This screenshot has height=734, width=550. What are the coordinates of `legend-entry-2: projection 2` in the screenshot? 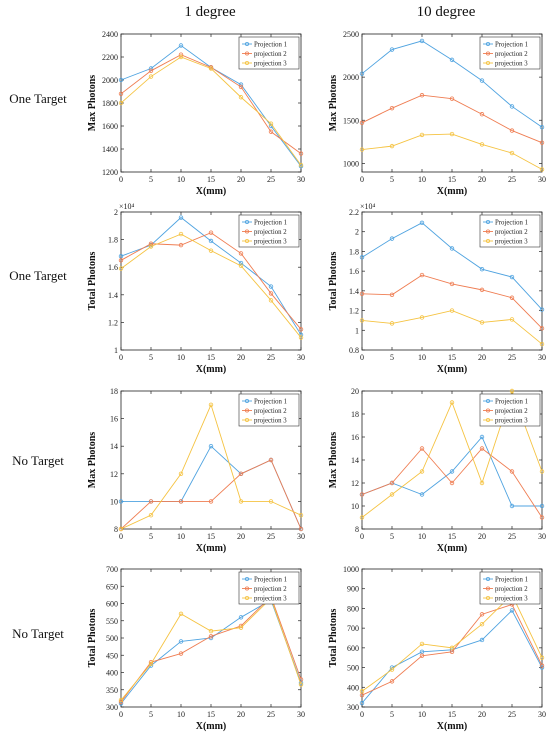 It's located at (511, 411).